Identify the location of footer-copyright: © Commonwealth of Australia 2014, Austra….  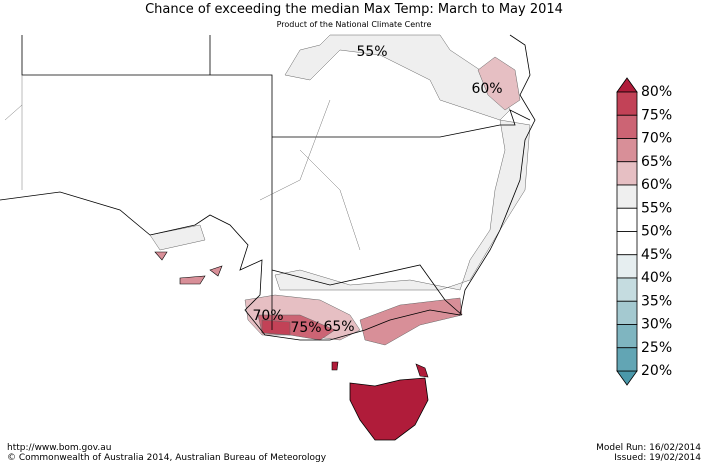
(167, 458).